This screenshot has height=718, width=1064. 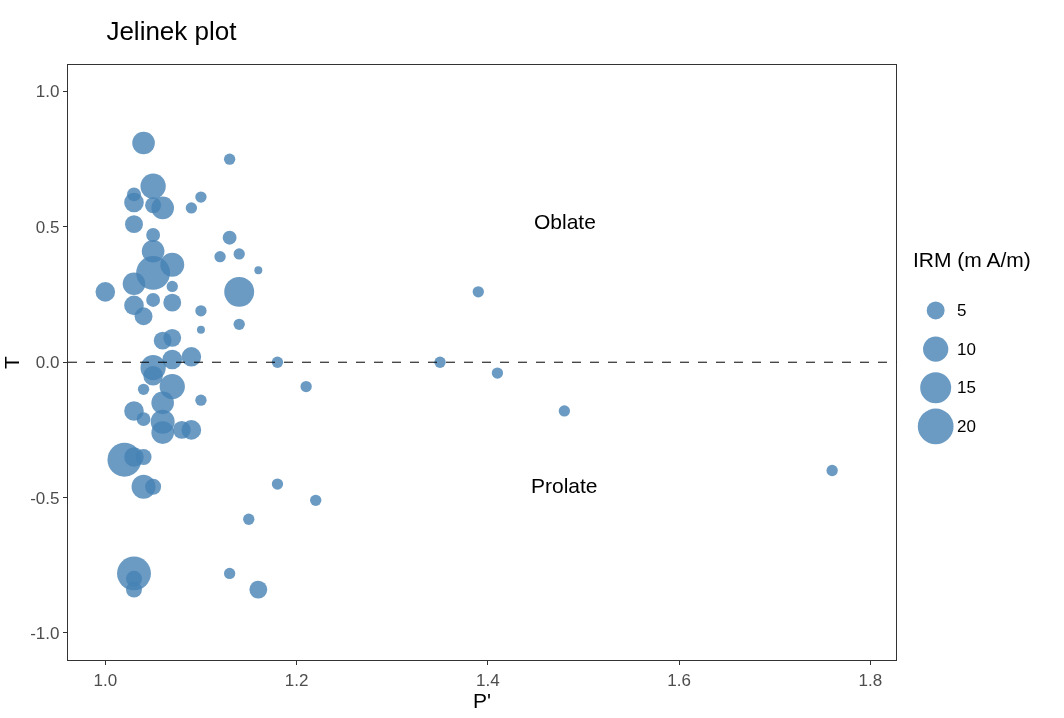 What do you see at coordinates (45, 498) in the screenshot?
I see `y-tick-label: -0.5` at bounding box center [45, 498].